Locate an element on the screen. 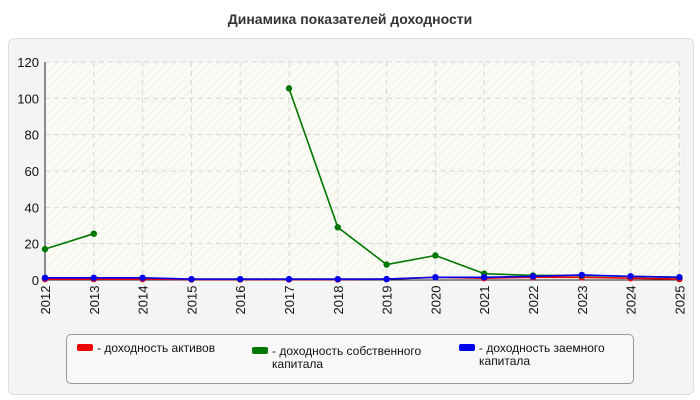  x-tick-label: 2024 is located at coordinates (631, 300).